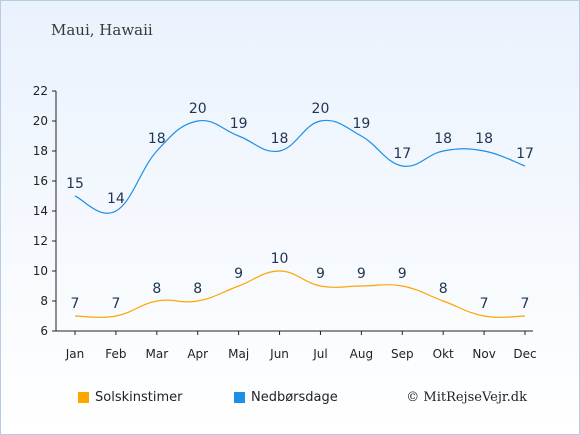  Describe the element at coordinates (280, 259) in the screenshot. I see `data-label-sunshine: 10` at that location.